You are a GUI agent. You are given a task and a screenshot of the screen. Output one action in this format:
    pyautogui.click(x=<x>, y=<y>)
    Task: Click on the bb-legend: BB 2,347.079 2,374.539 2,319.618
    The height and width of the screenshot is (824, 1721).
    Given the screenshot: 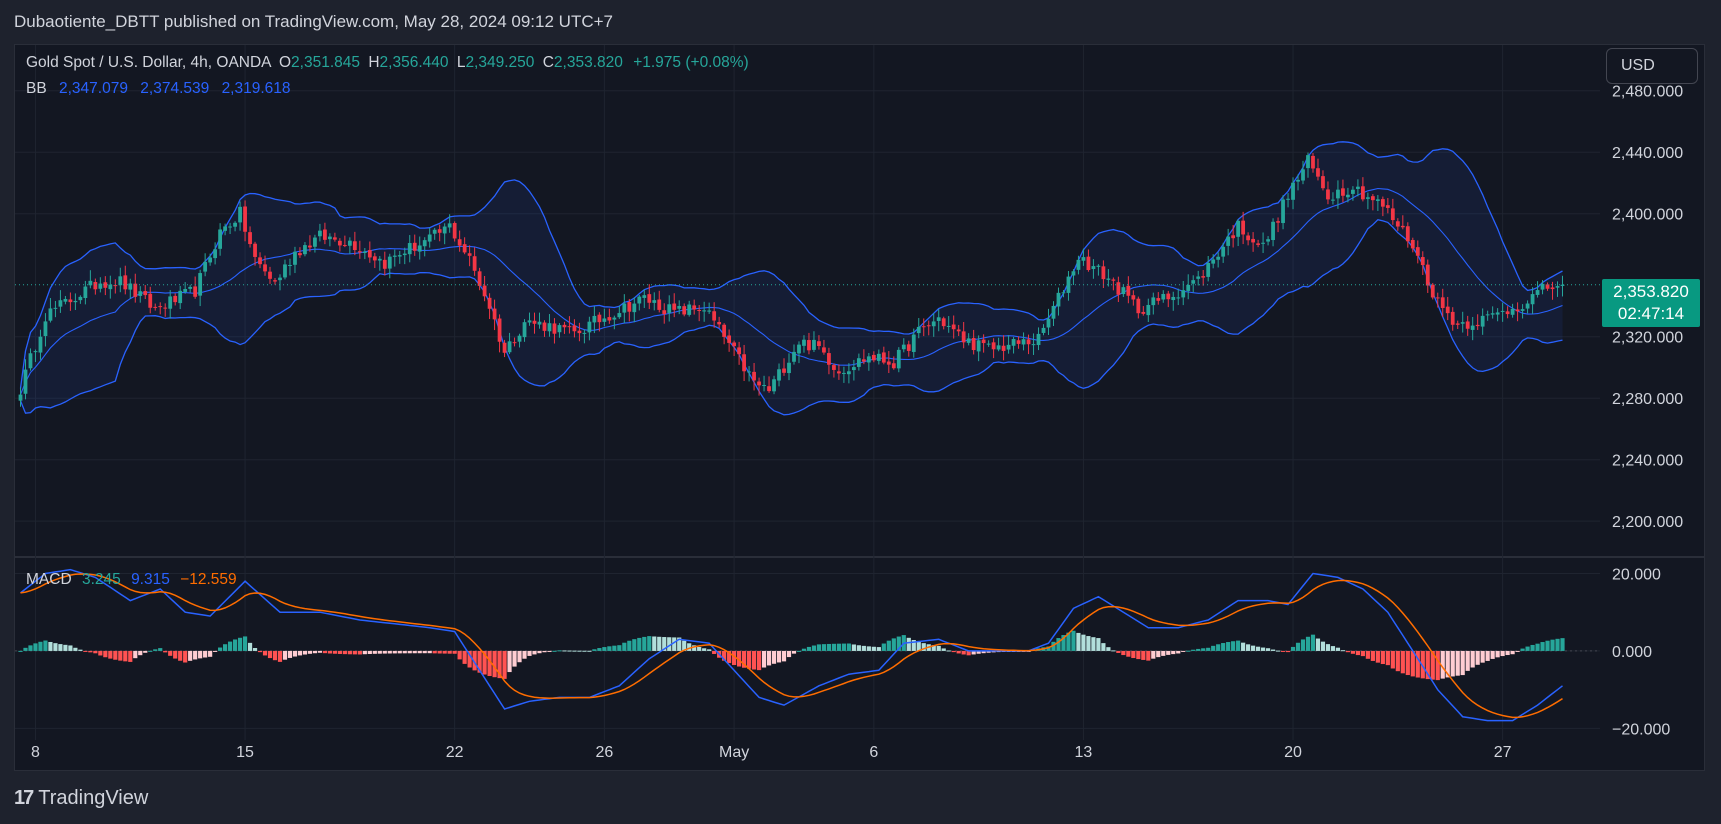 What is the action you would take?
    pyautogui.click(x=158, y=89)
    